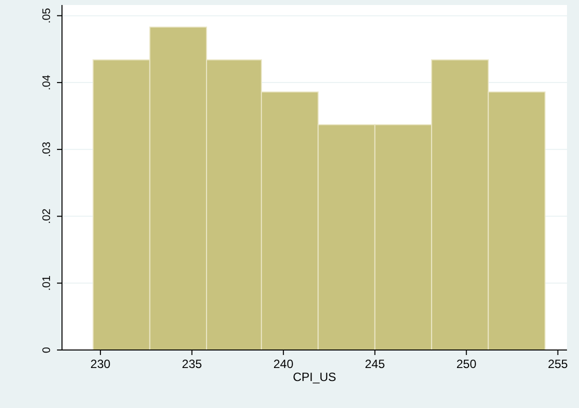 This screenshot has height=408, width=579. I want to click on x-tick-label: 255, so click(558, 364).